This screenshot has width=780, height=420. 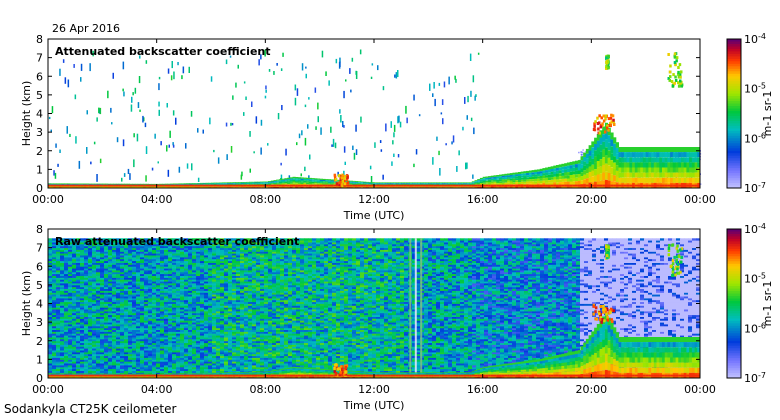 What do you see at coordinates (755, 378) in the screenshot?
I see `panel-2-colorbar-tick-0: 10⁻⁷` at bounding box center [755, 378].